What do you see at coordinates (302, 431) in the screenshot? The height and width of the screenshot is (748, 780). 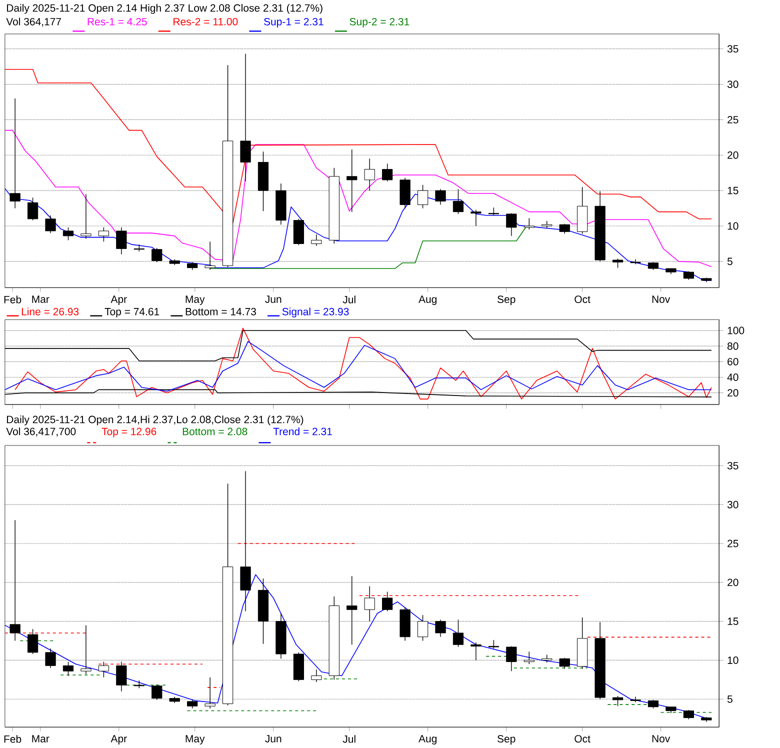 I see `text: Trend = 2.31` at bounding box center [302, 431].